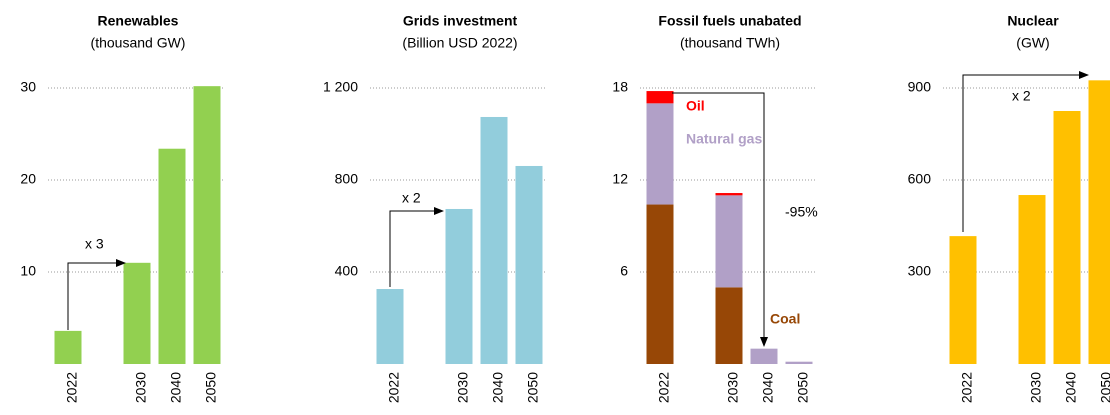  What do you see at coordinates (695, 106) in the screenshot?
I see `series-label: Oil` at bounding box center [695, 106].